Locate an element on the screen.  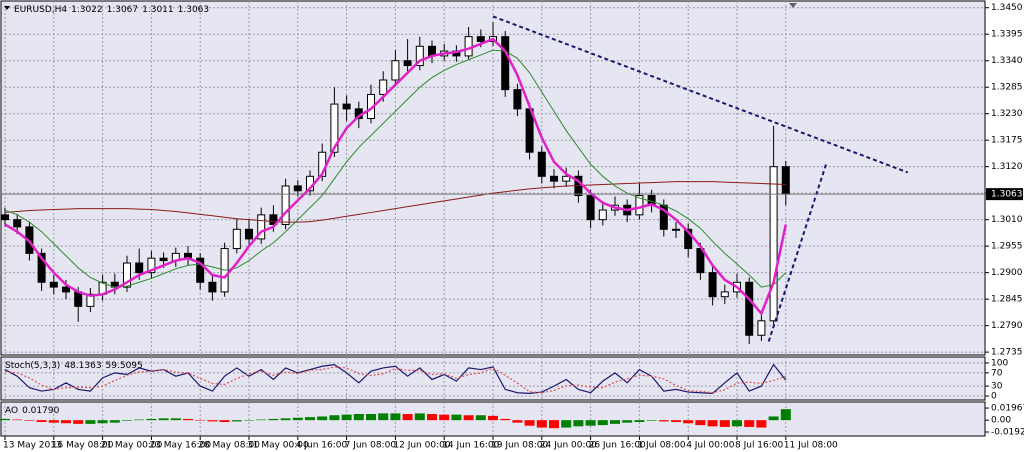
y-tick-label: 1.3175 is located at coordinates (1007, 141).